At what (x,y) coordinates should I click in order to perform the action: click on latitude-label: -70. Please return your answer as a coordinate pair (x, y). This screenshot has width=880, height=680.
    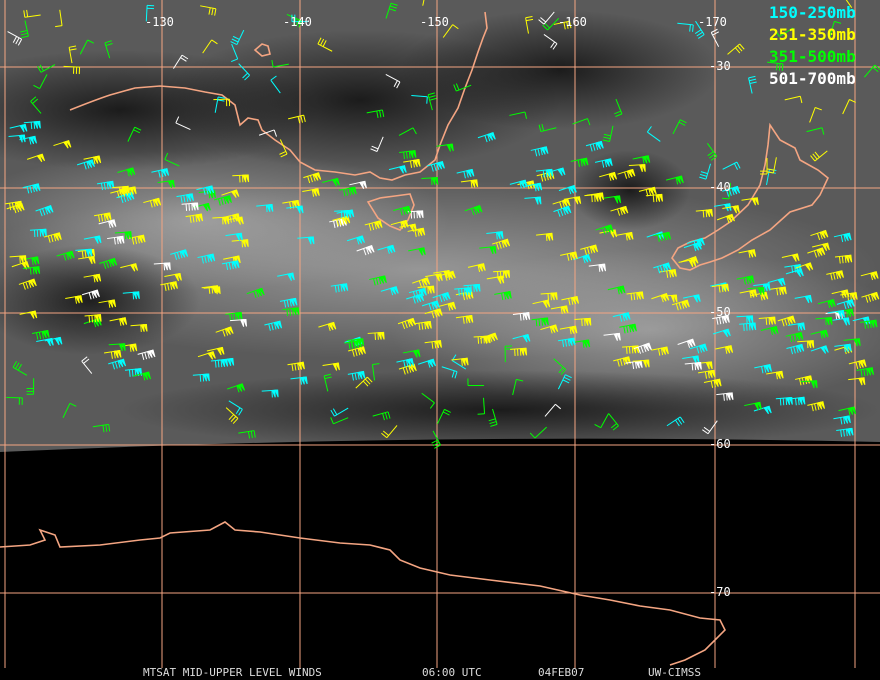
    Looking at the image, I should click on (720, 592).